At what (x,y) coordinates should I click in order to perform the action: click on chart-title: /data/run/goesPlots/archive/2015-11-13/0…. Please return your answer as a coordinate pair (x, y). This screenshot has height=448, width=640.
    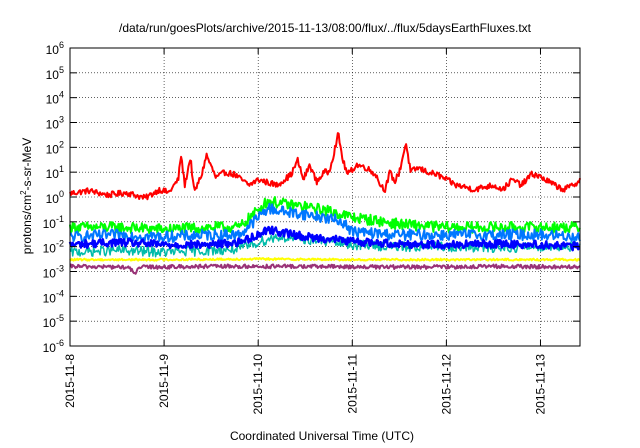
    Looking at the image, I should click on (325, 28).